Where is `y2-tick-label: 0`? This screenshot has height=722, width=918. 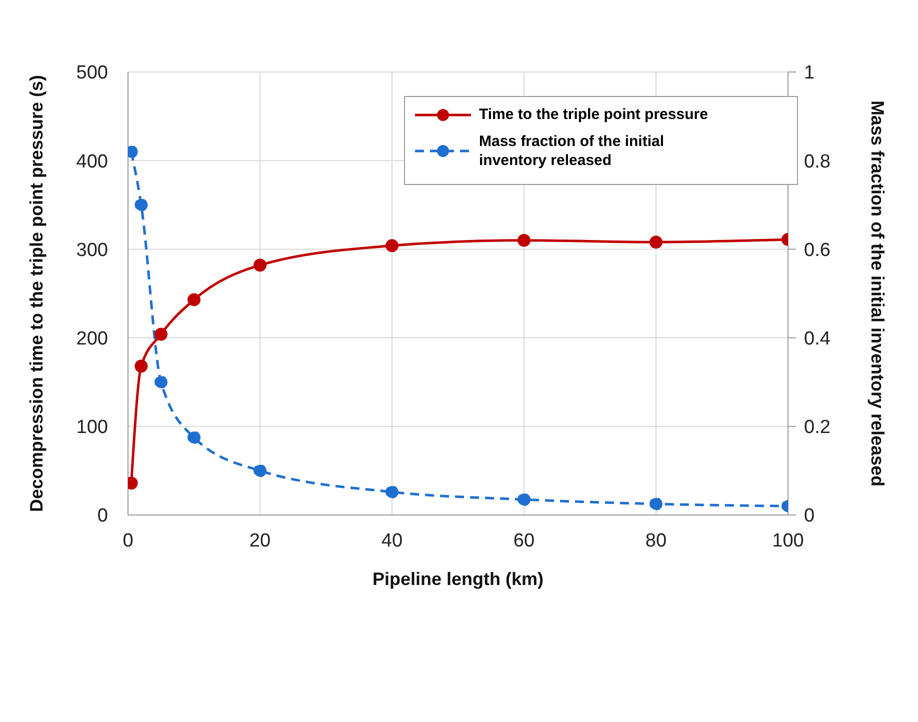 y2-tick-label: 0 is located at coordinates (809, 516).